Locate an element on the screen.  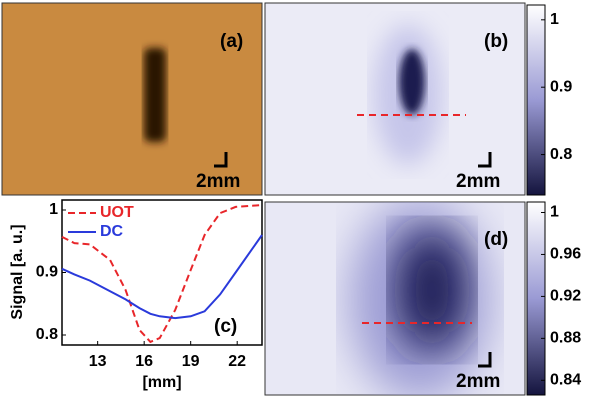
x-tick-label: 19 is located at coordinates (191, 361).